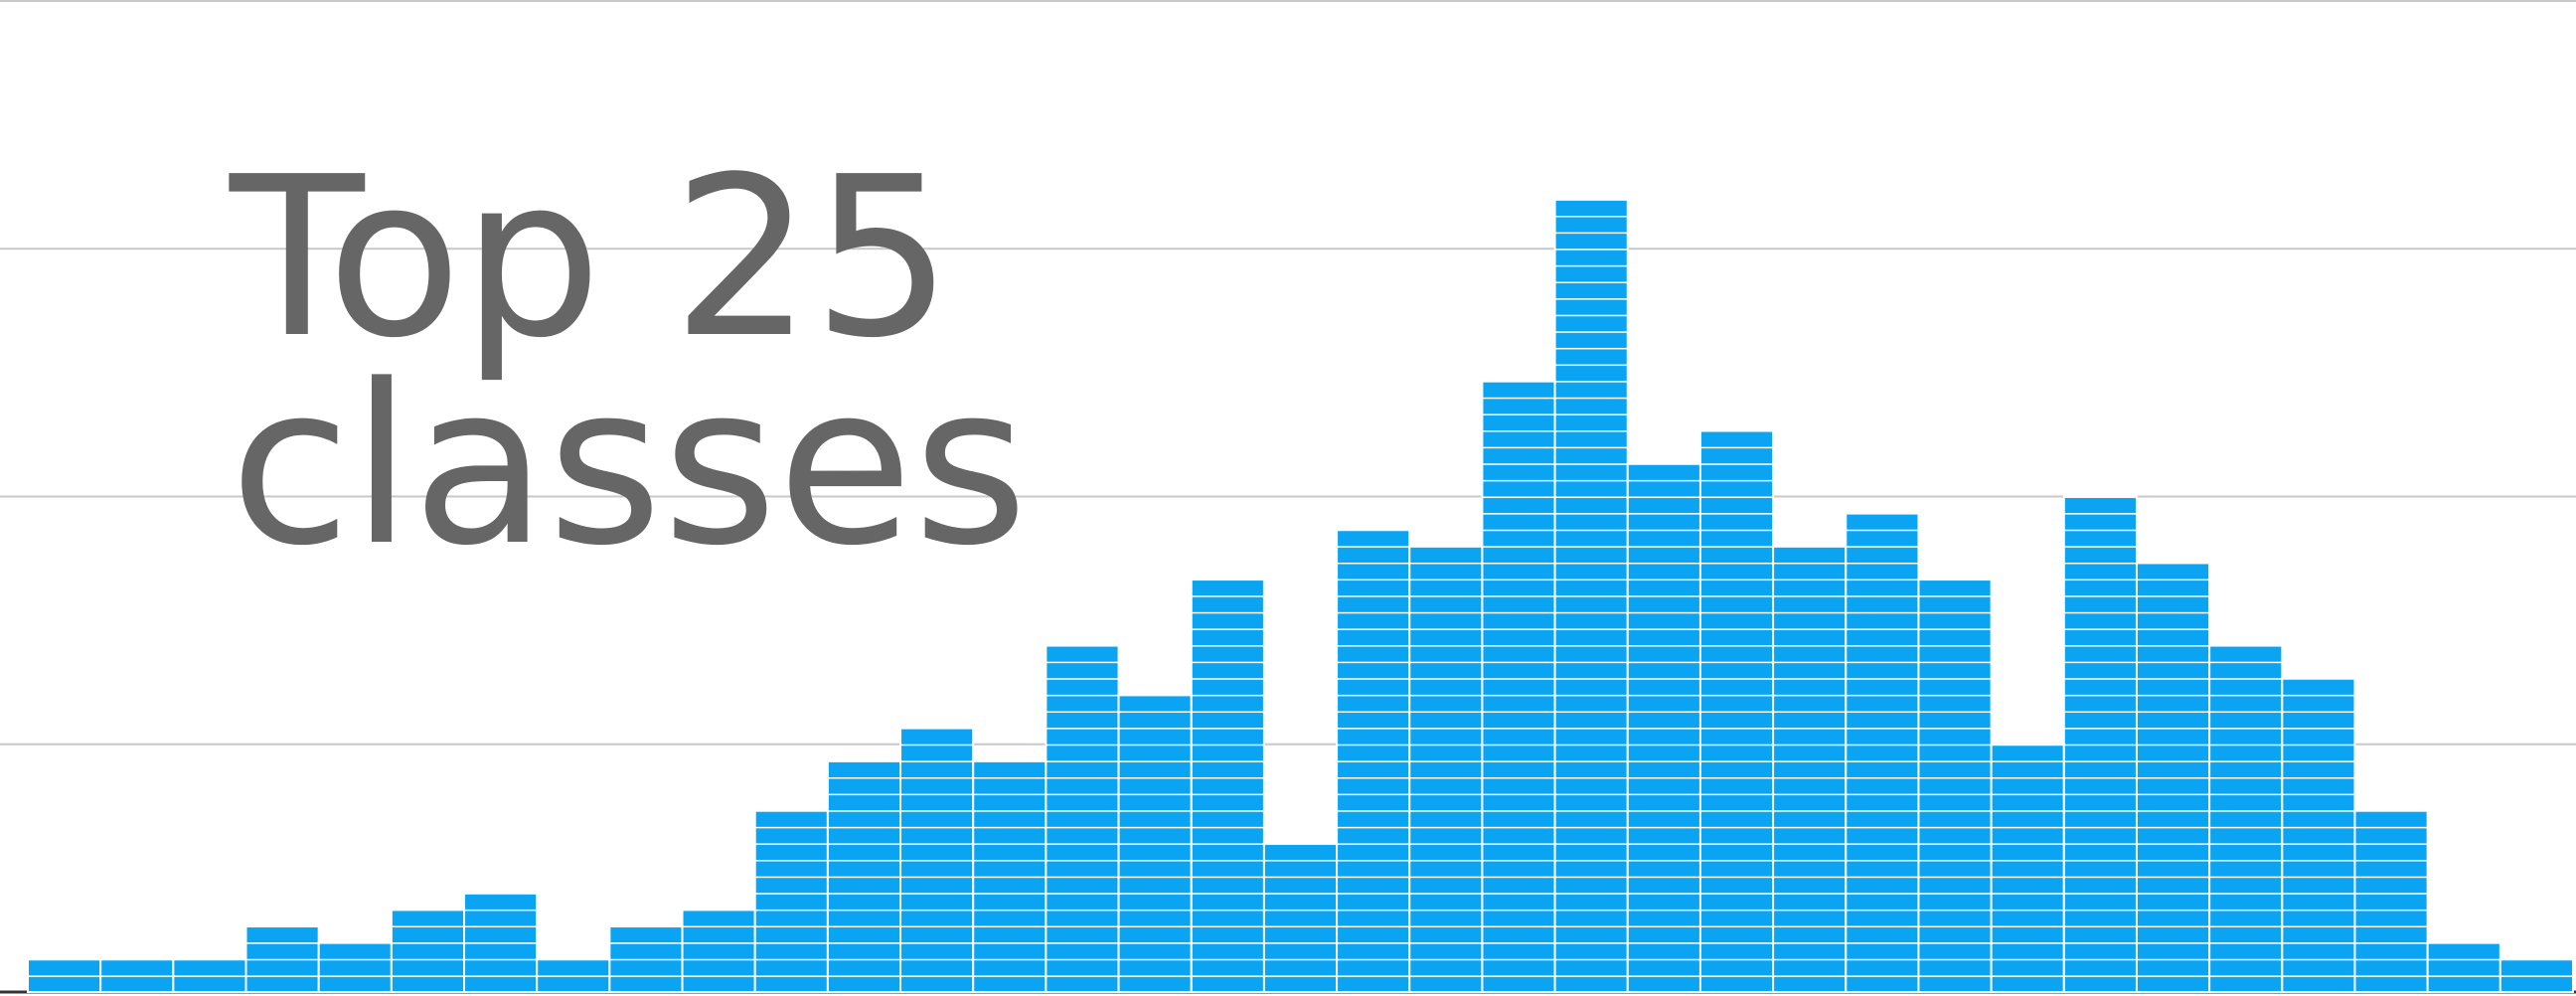 The image size is (2576, 996). Describe the element at coordinates (629, 466) in the screenshot. I see `chart-title-line: classes` at that location.